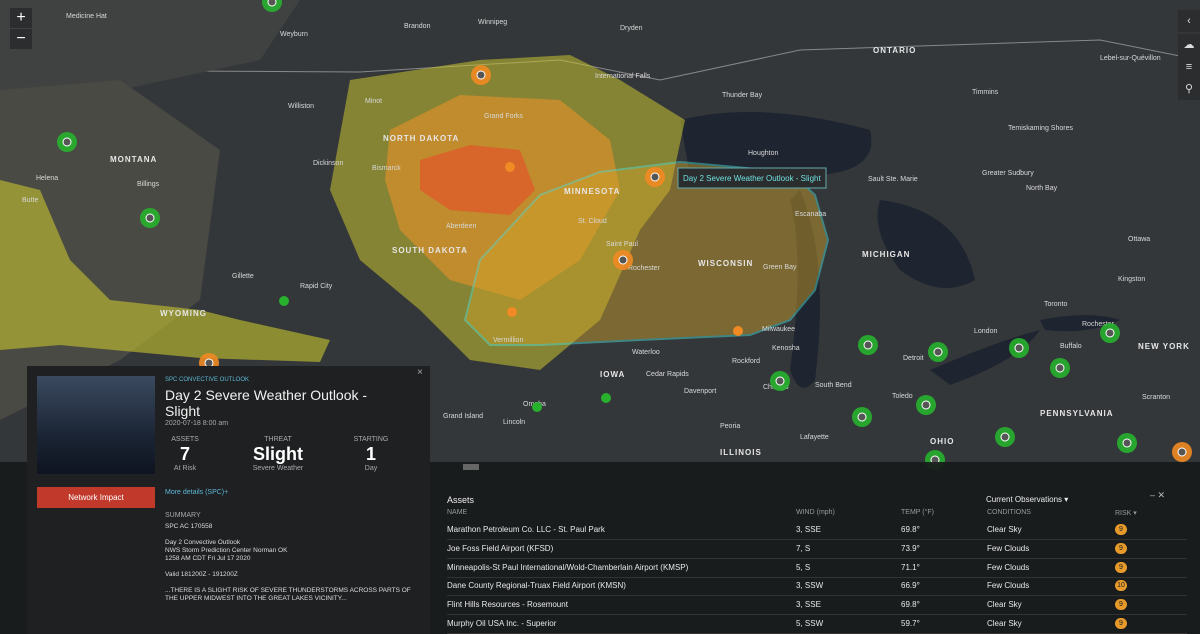  Describe the element at coordinates (386, 168) in the screenshot. I see `place-label: Bismarck` at that location.